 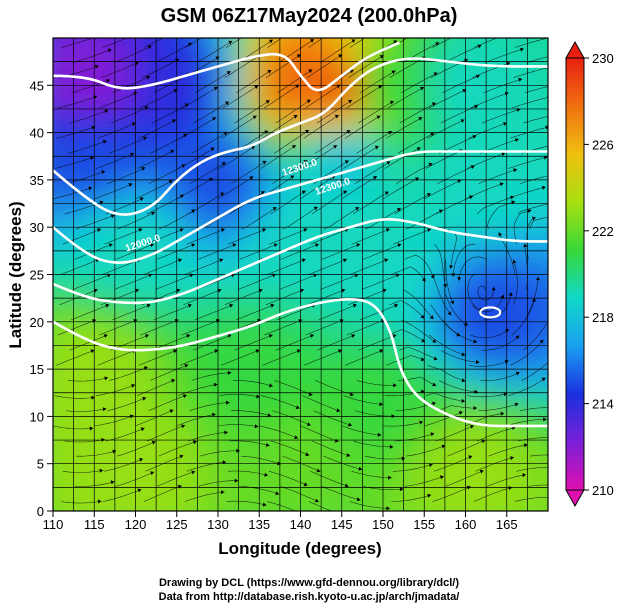 I want to click on y-ticks: 0 5 10 15 20 25 30 35 40 45, so click(x=41, y=298).